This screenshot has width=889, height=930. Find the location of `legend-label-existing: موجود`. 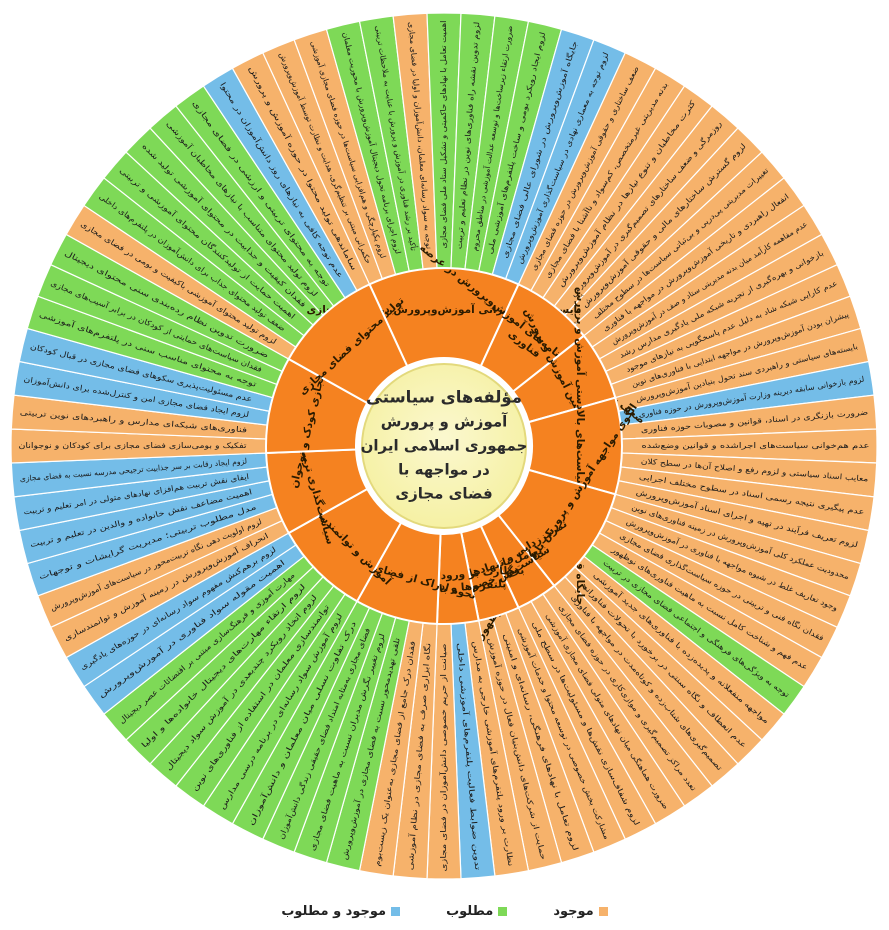

legend-label-existing: موجود is located at coordinates (573, 911).